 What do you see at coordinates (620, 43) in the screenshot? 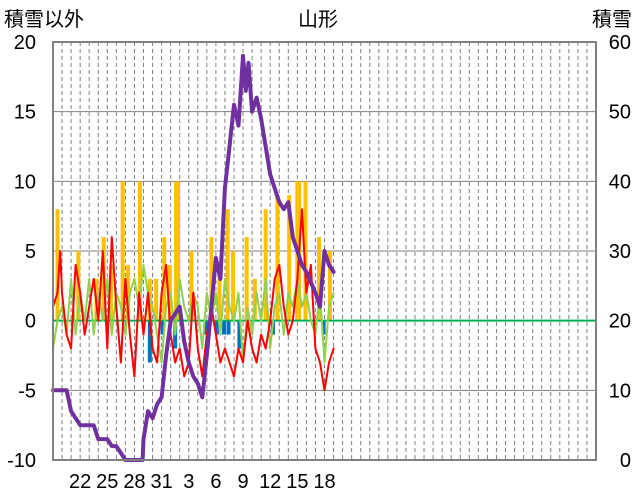
I see `y-tick-label-right: 60` at bounding box center [620, 43].